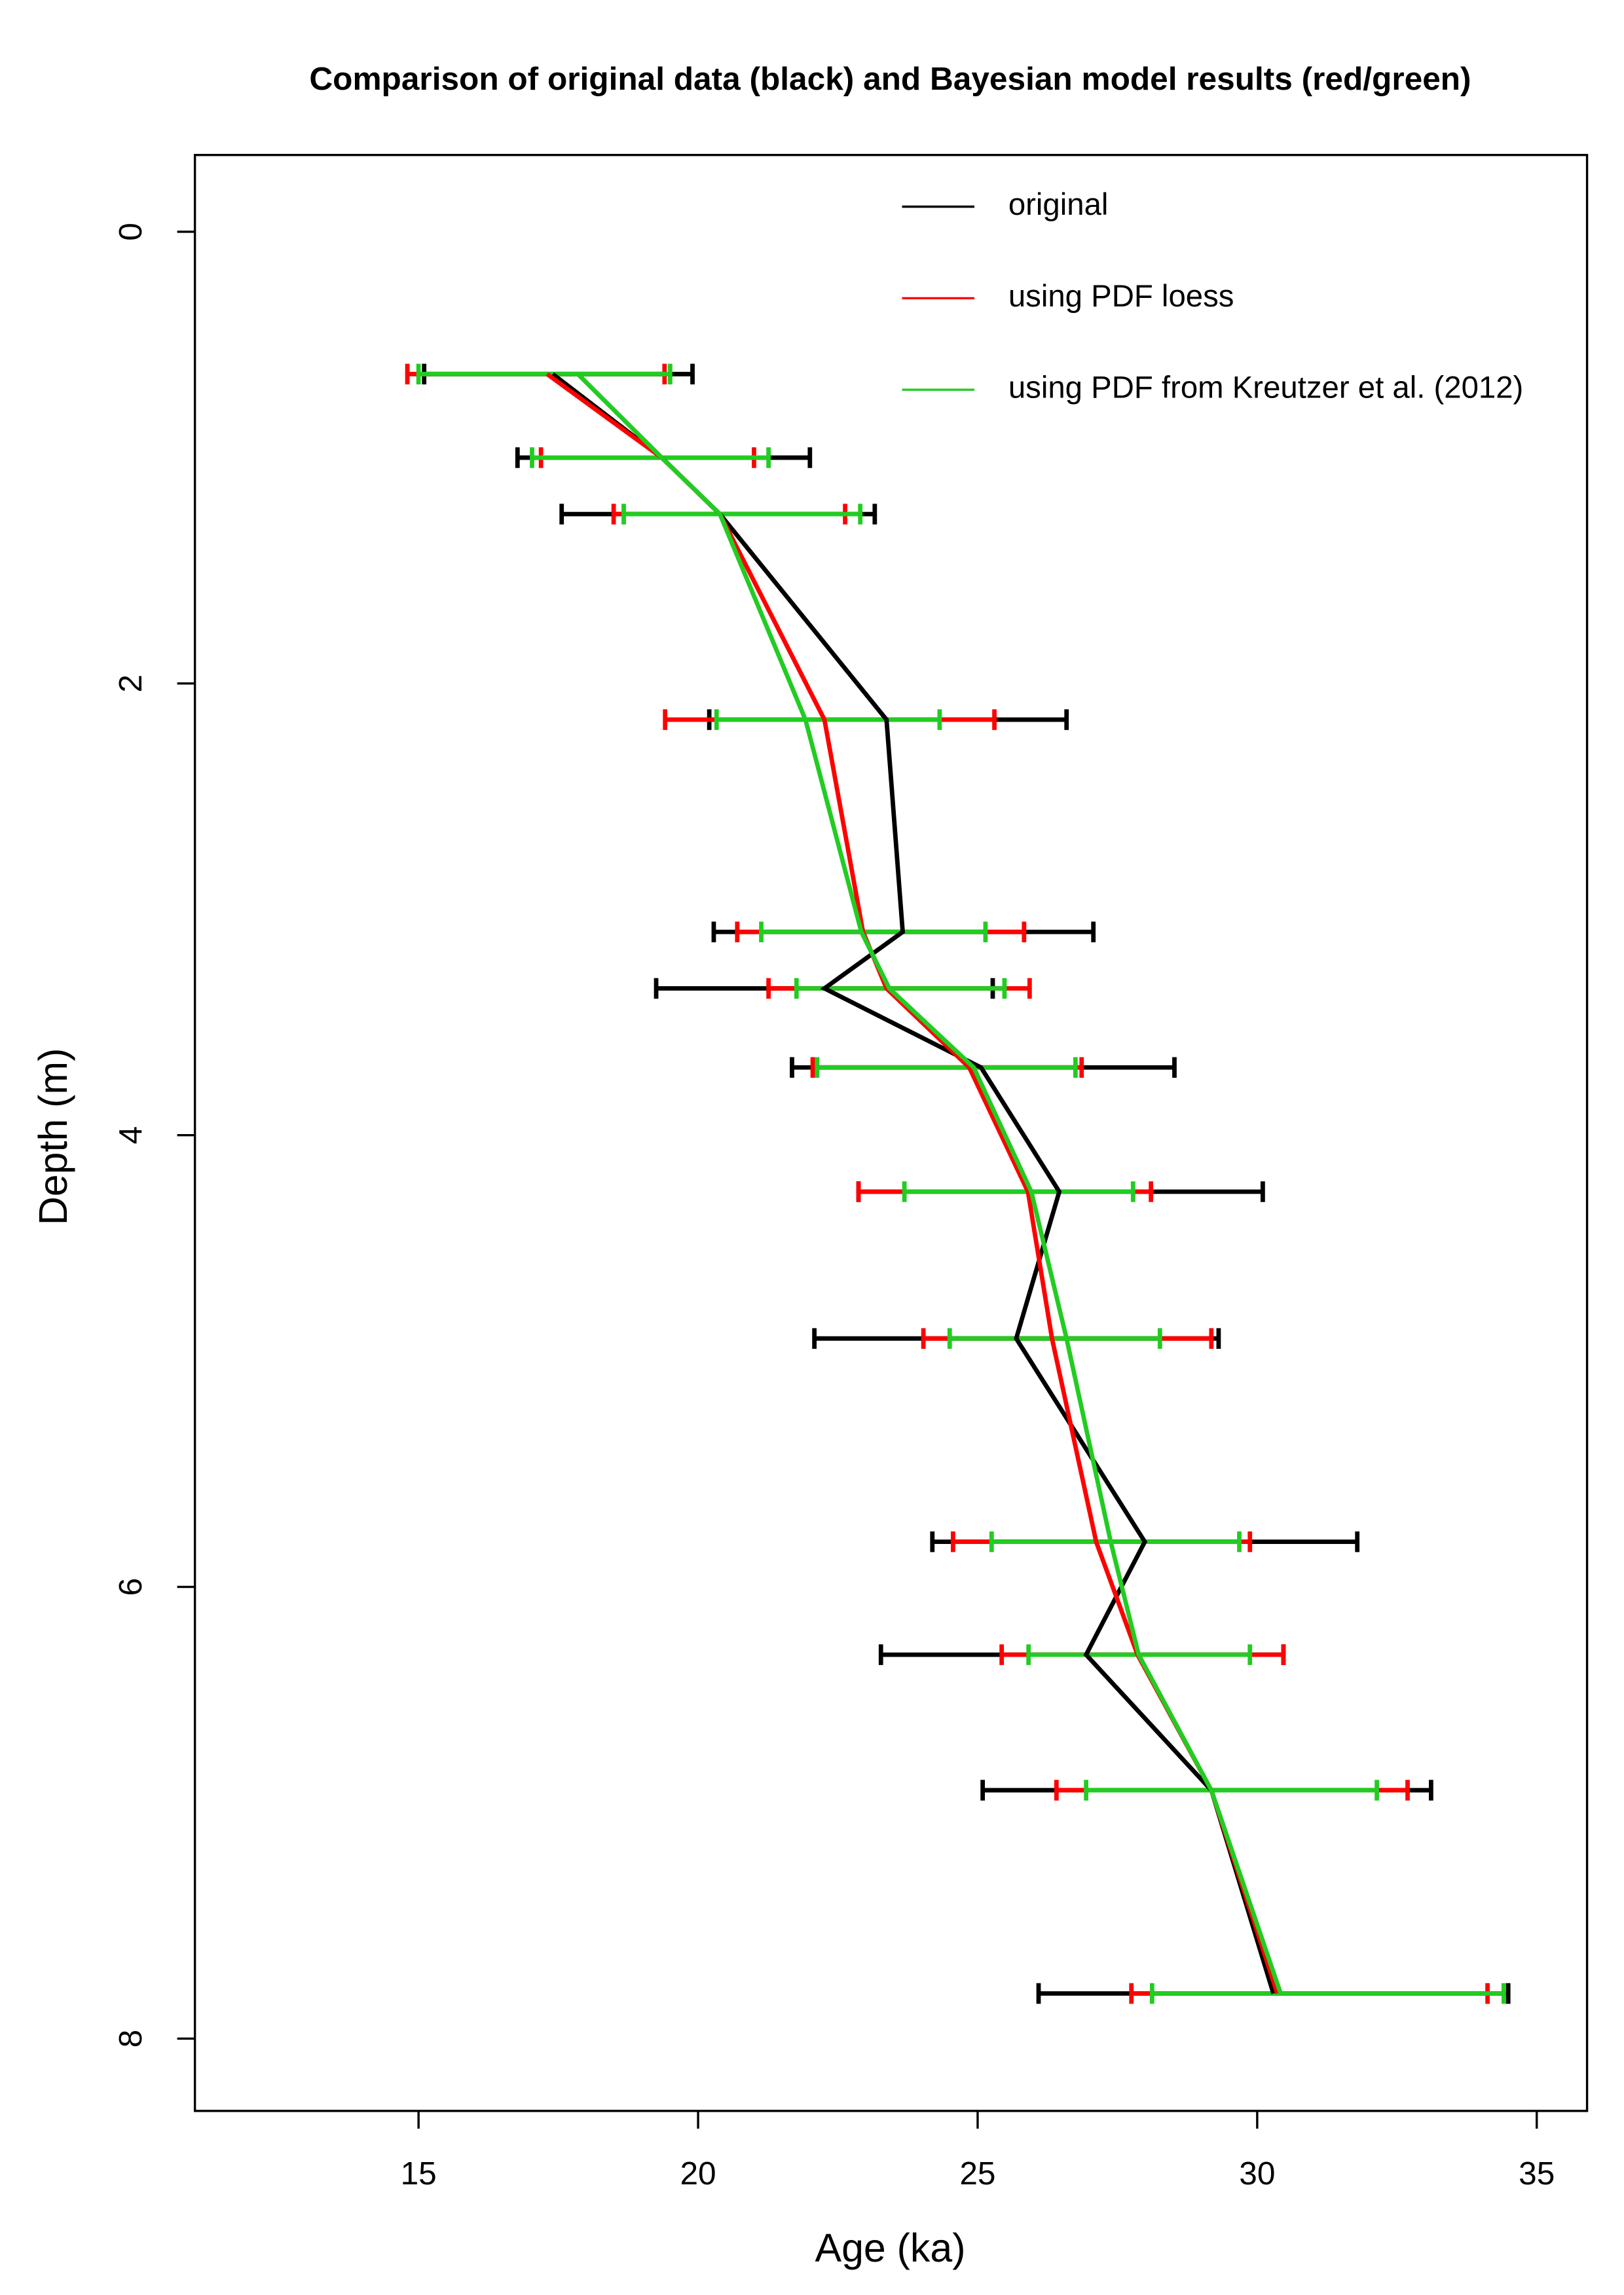 The width and height of the screenshot is (1624, 2295). Describe the element at coordinates (698, 2173) in the screenshot. I see `x-tick-label: 20` at that location.